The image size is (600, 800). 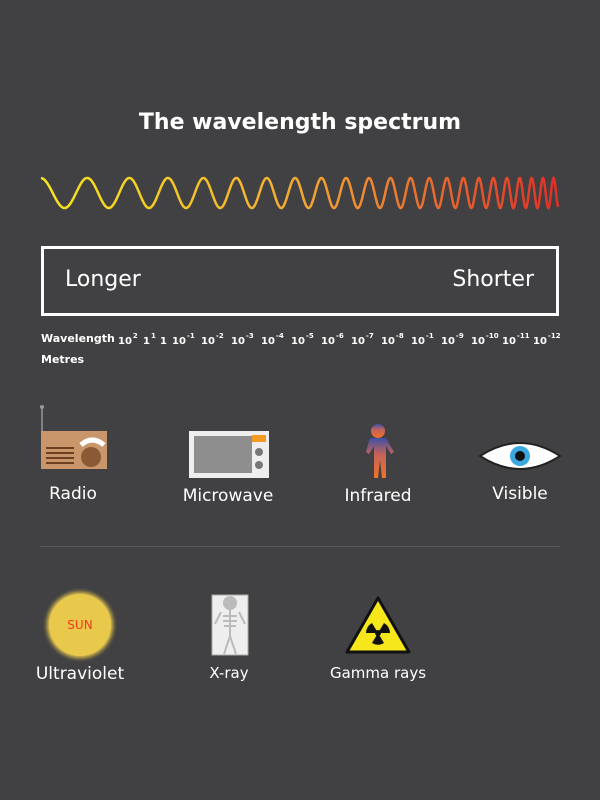 What do you see at coordinates (229, 673) in the screenshot?
I see `band-label-xray: X-ray` at bounding box center [229, 673].